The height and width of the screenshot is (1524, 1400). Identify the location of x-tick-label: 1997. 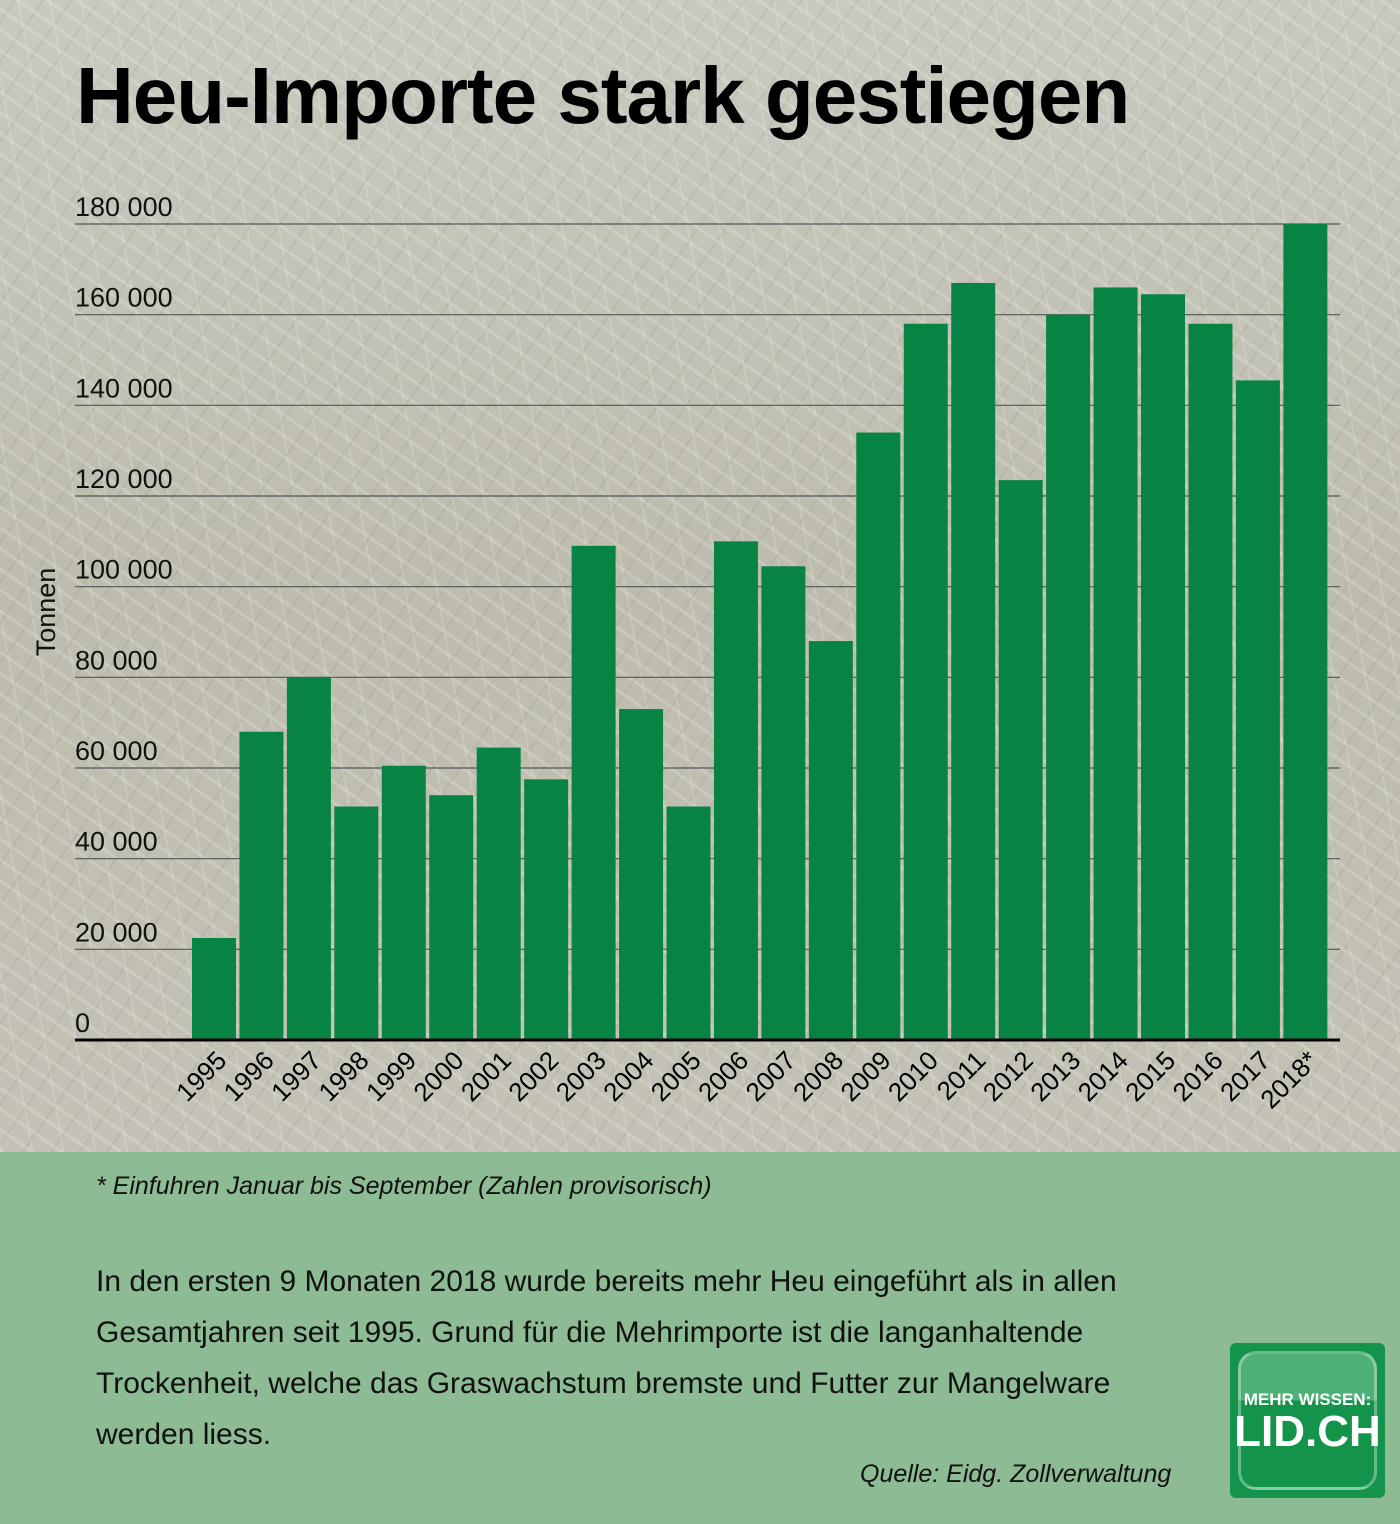
(296, 1076).